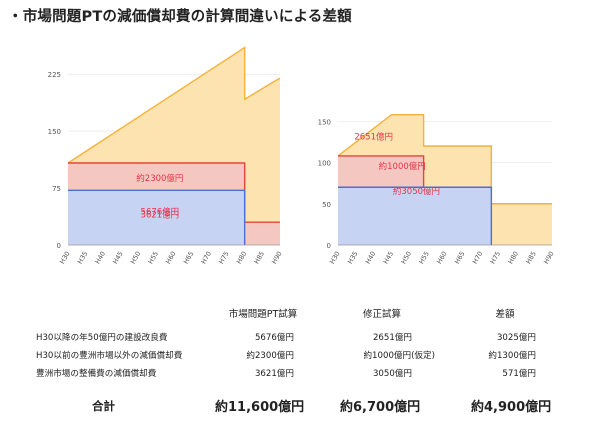  What do you see at coordinates (353, 257) in the screenshot?
I see `x-tick-label: H35` at bounding box center [353, 257].